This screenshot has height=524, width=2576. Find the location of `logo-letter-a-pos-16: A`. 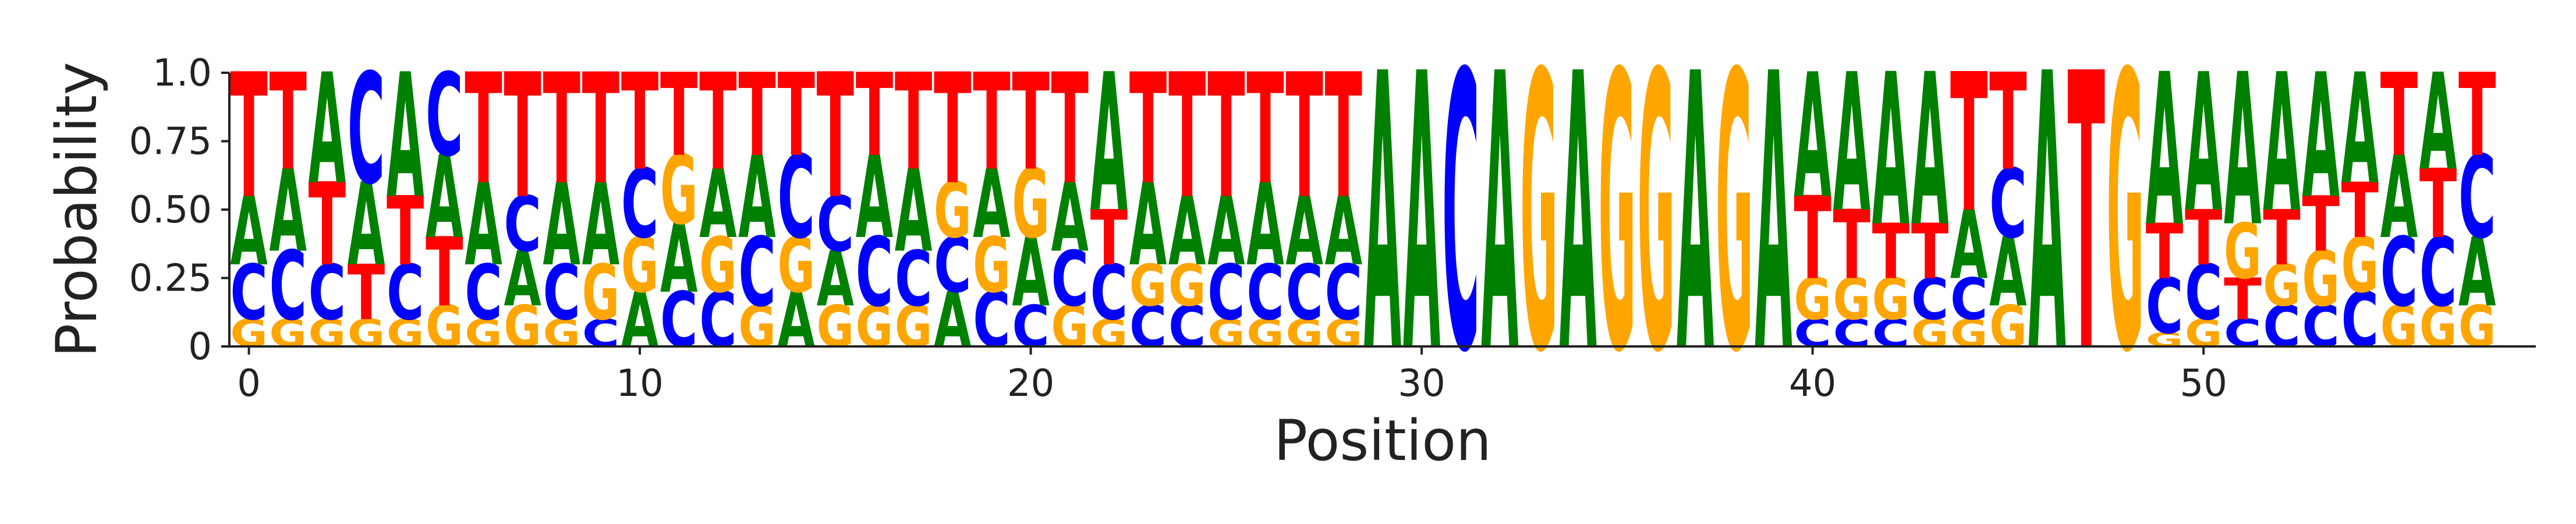

logo-letter-a-pos-16: A is located at coordinates (874, 198).